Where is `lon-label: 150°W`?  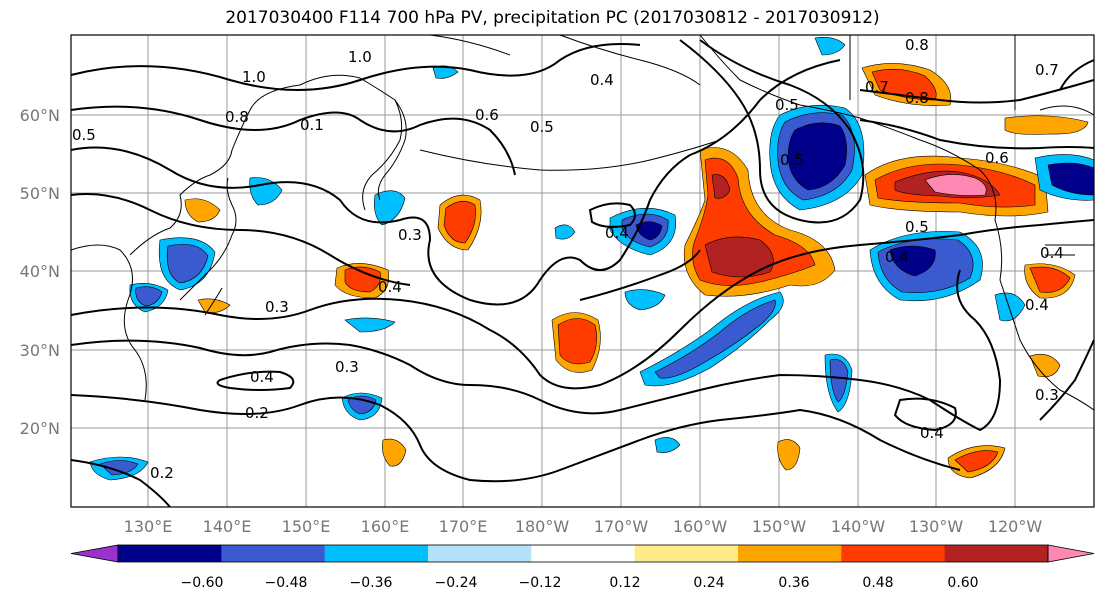
lon-label: 150°W is located at coordinates (779, 526).